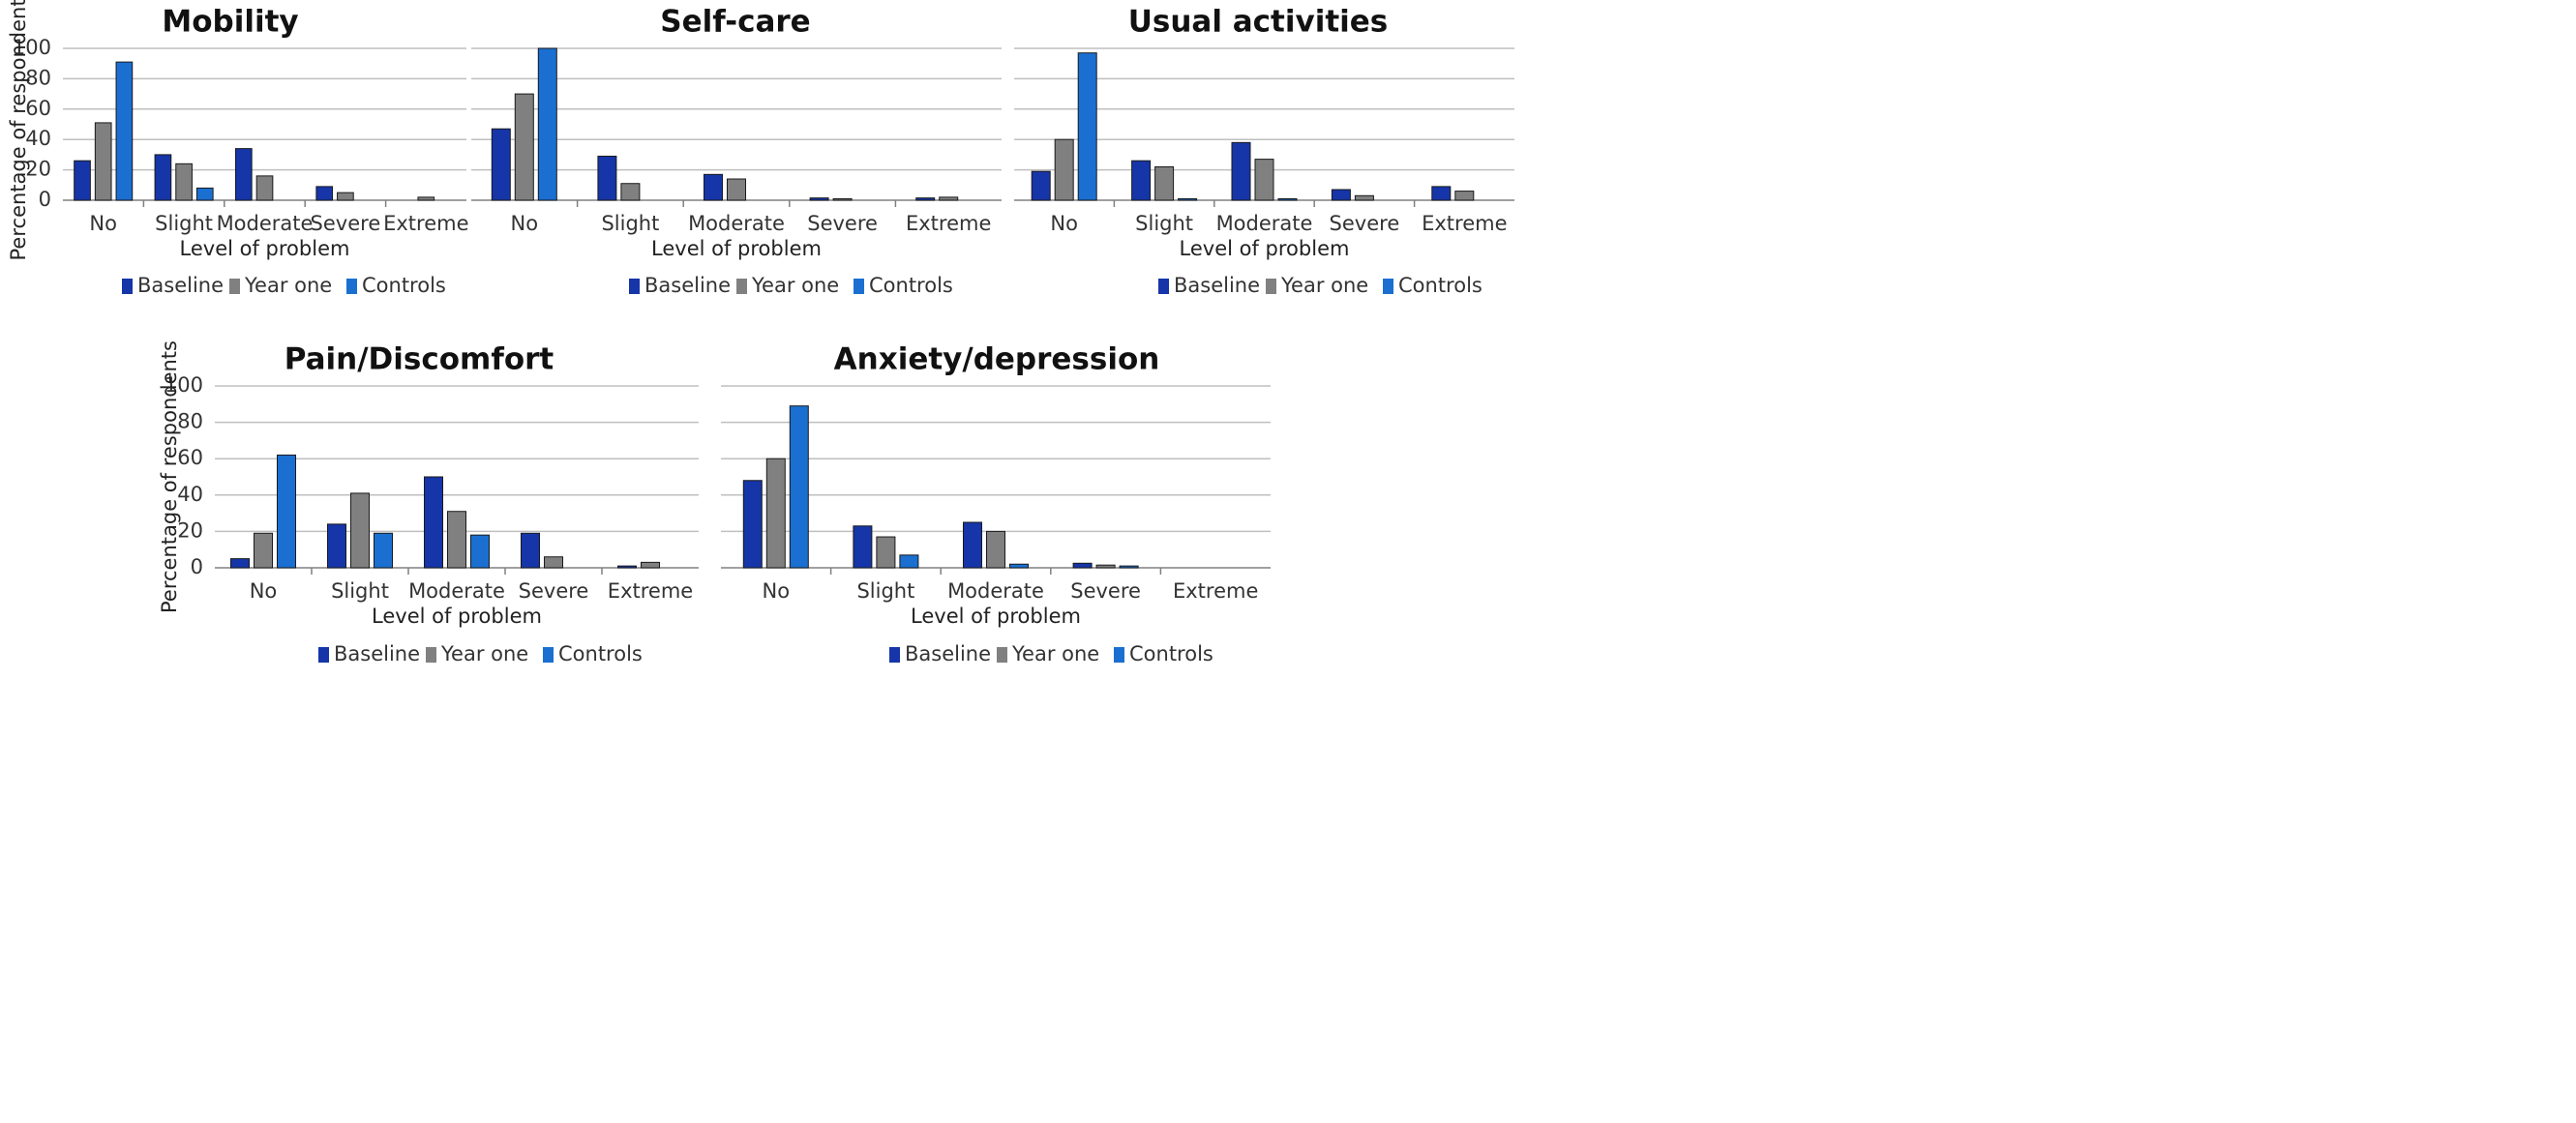  I want to click on chart-title: Mobility, so click(230, 22).